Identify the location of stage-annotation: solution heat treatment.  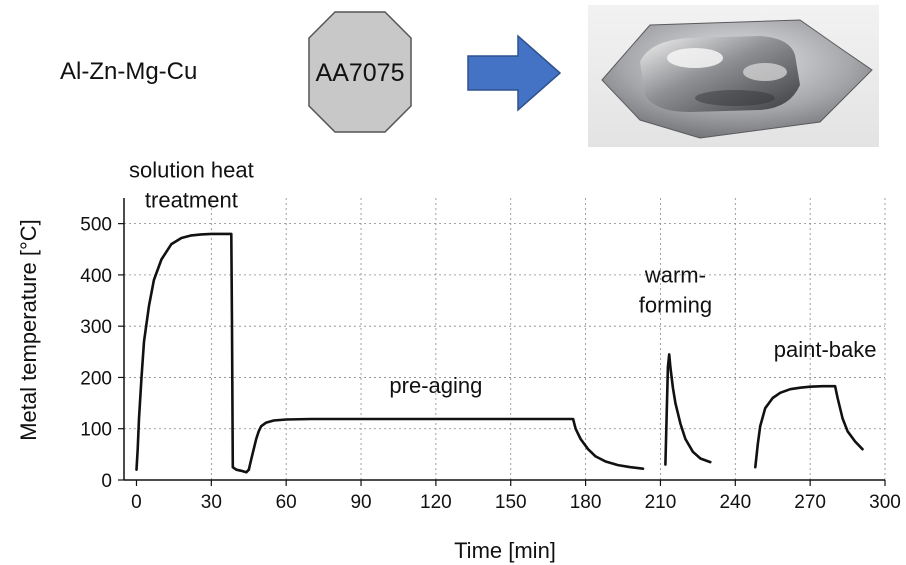
(191, 184).